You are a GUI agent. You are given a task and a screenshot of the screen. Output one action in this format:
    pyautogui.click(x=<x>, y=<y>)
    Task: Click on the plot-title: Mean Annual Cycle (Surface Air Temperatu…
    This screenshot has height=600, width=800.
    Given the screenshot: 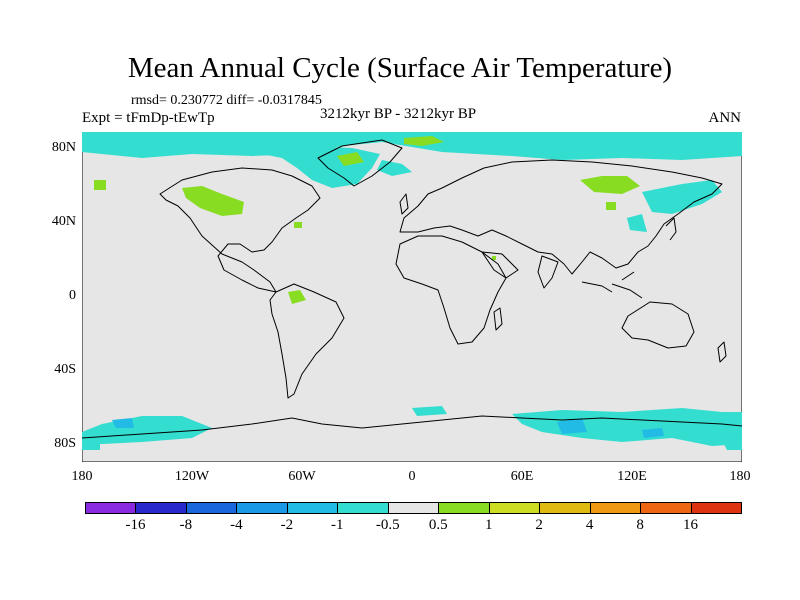 What is the action you would take?
    pyautogui.click(x=400, y=68)
    